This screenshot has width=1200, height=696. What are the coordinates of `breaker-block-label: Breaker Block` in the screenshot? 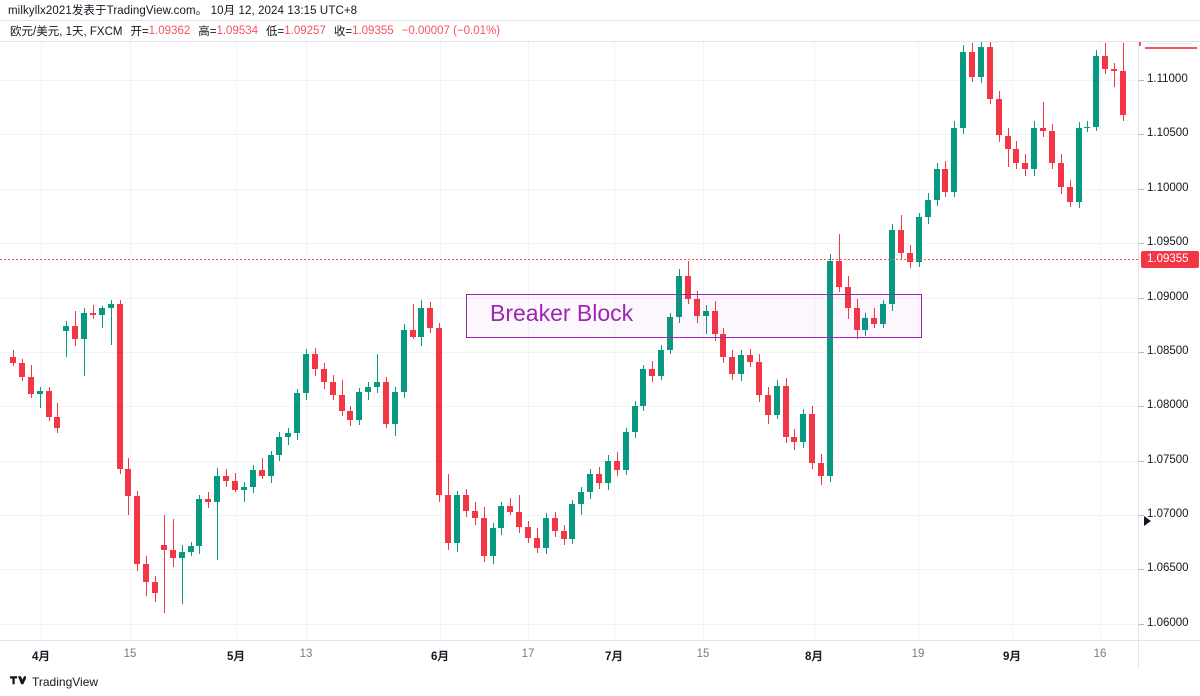 It's located at (562, 313).